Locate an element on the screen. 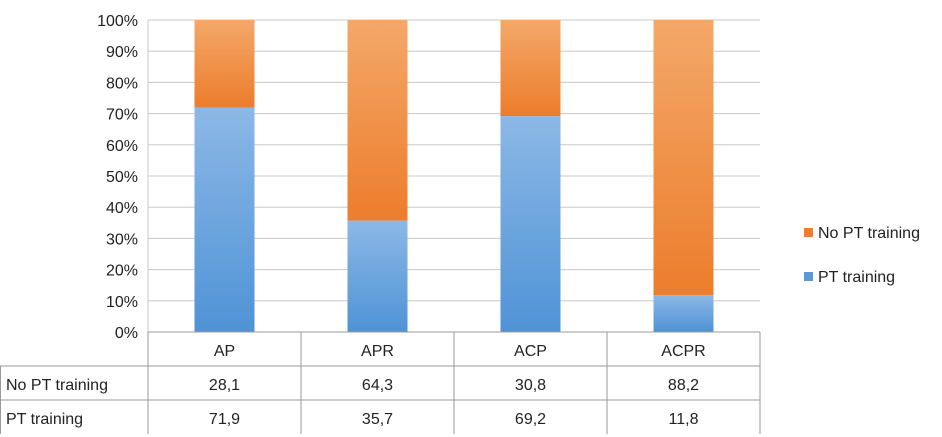  y-tick-label: 100% is located at coordinates (117, 21).